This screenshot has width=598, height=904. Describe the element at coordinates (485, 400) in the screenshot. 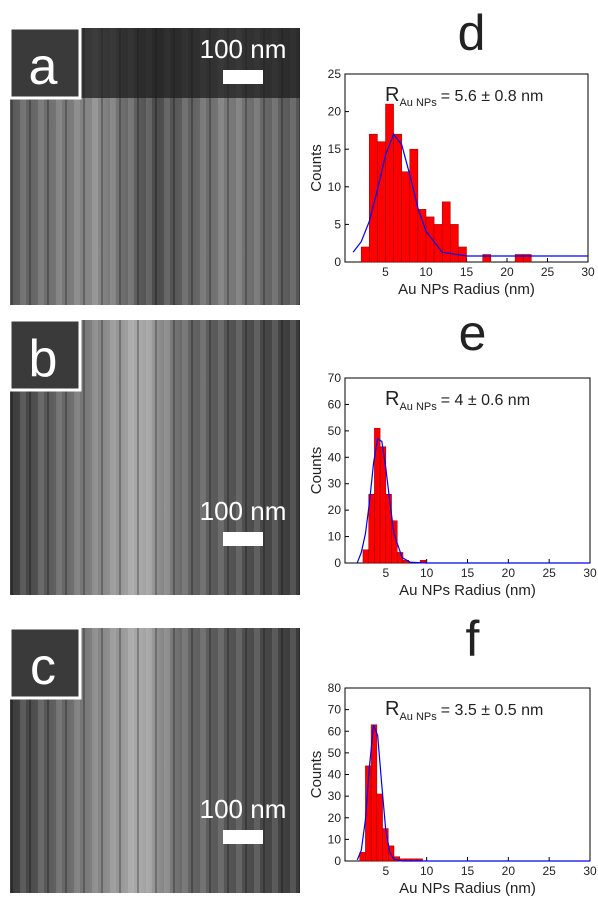

I see `annotation-text: = 4 ± 0.6 nm` at that location.